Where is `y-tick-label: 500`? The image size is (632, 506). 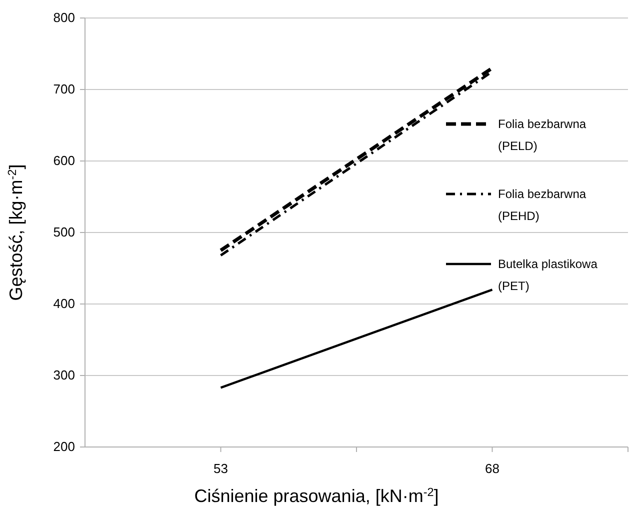
y-tick-label: 500 is located at coordinates (64, 232).